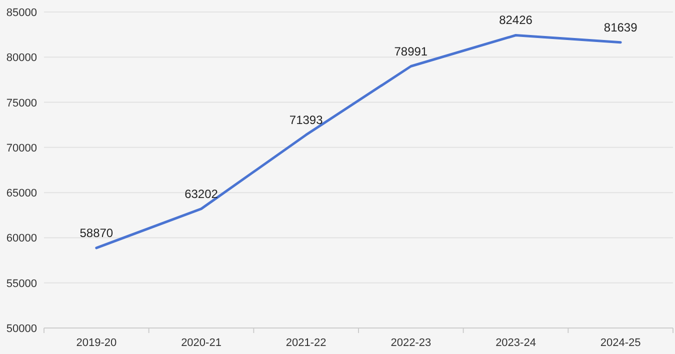  I want to click on data-label: 78991, so click(411, 51).